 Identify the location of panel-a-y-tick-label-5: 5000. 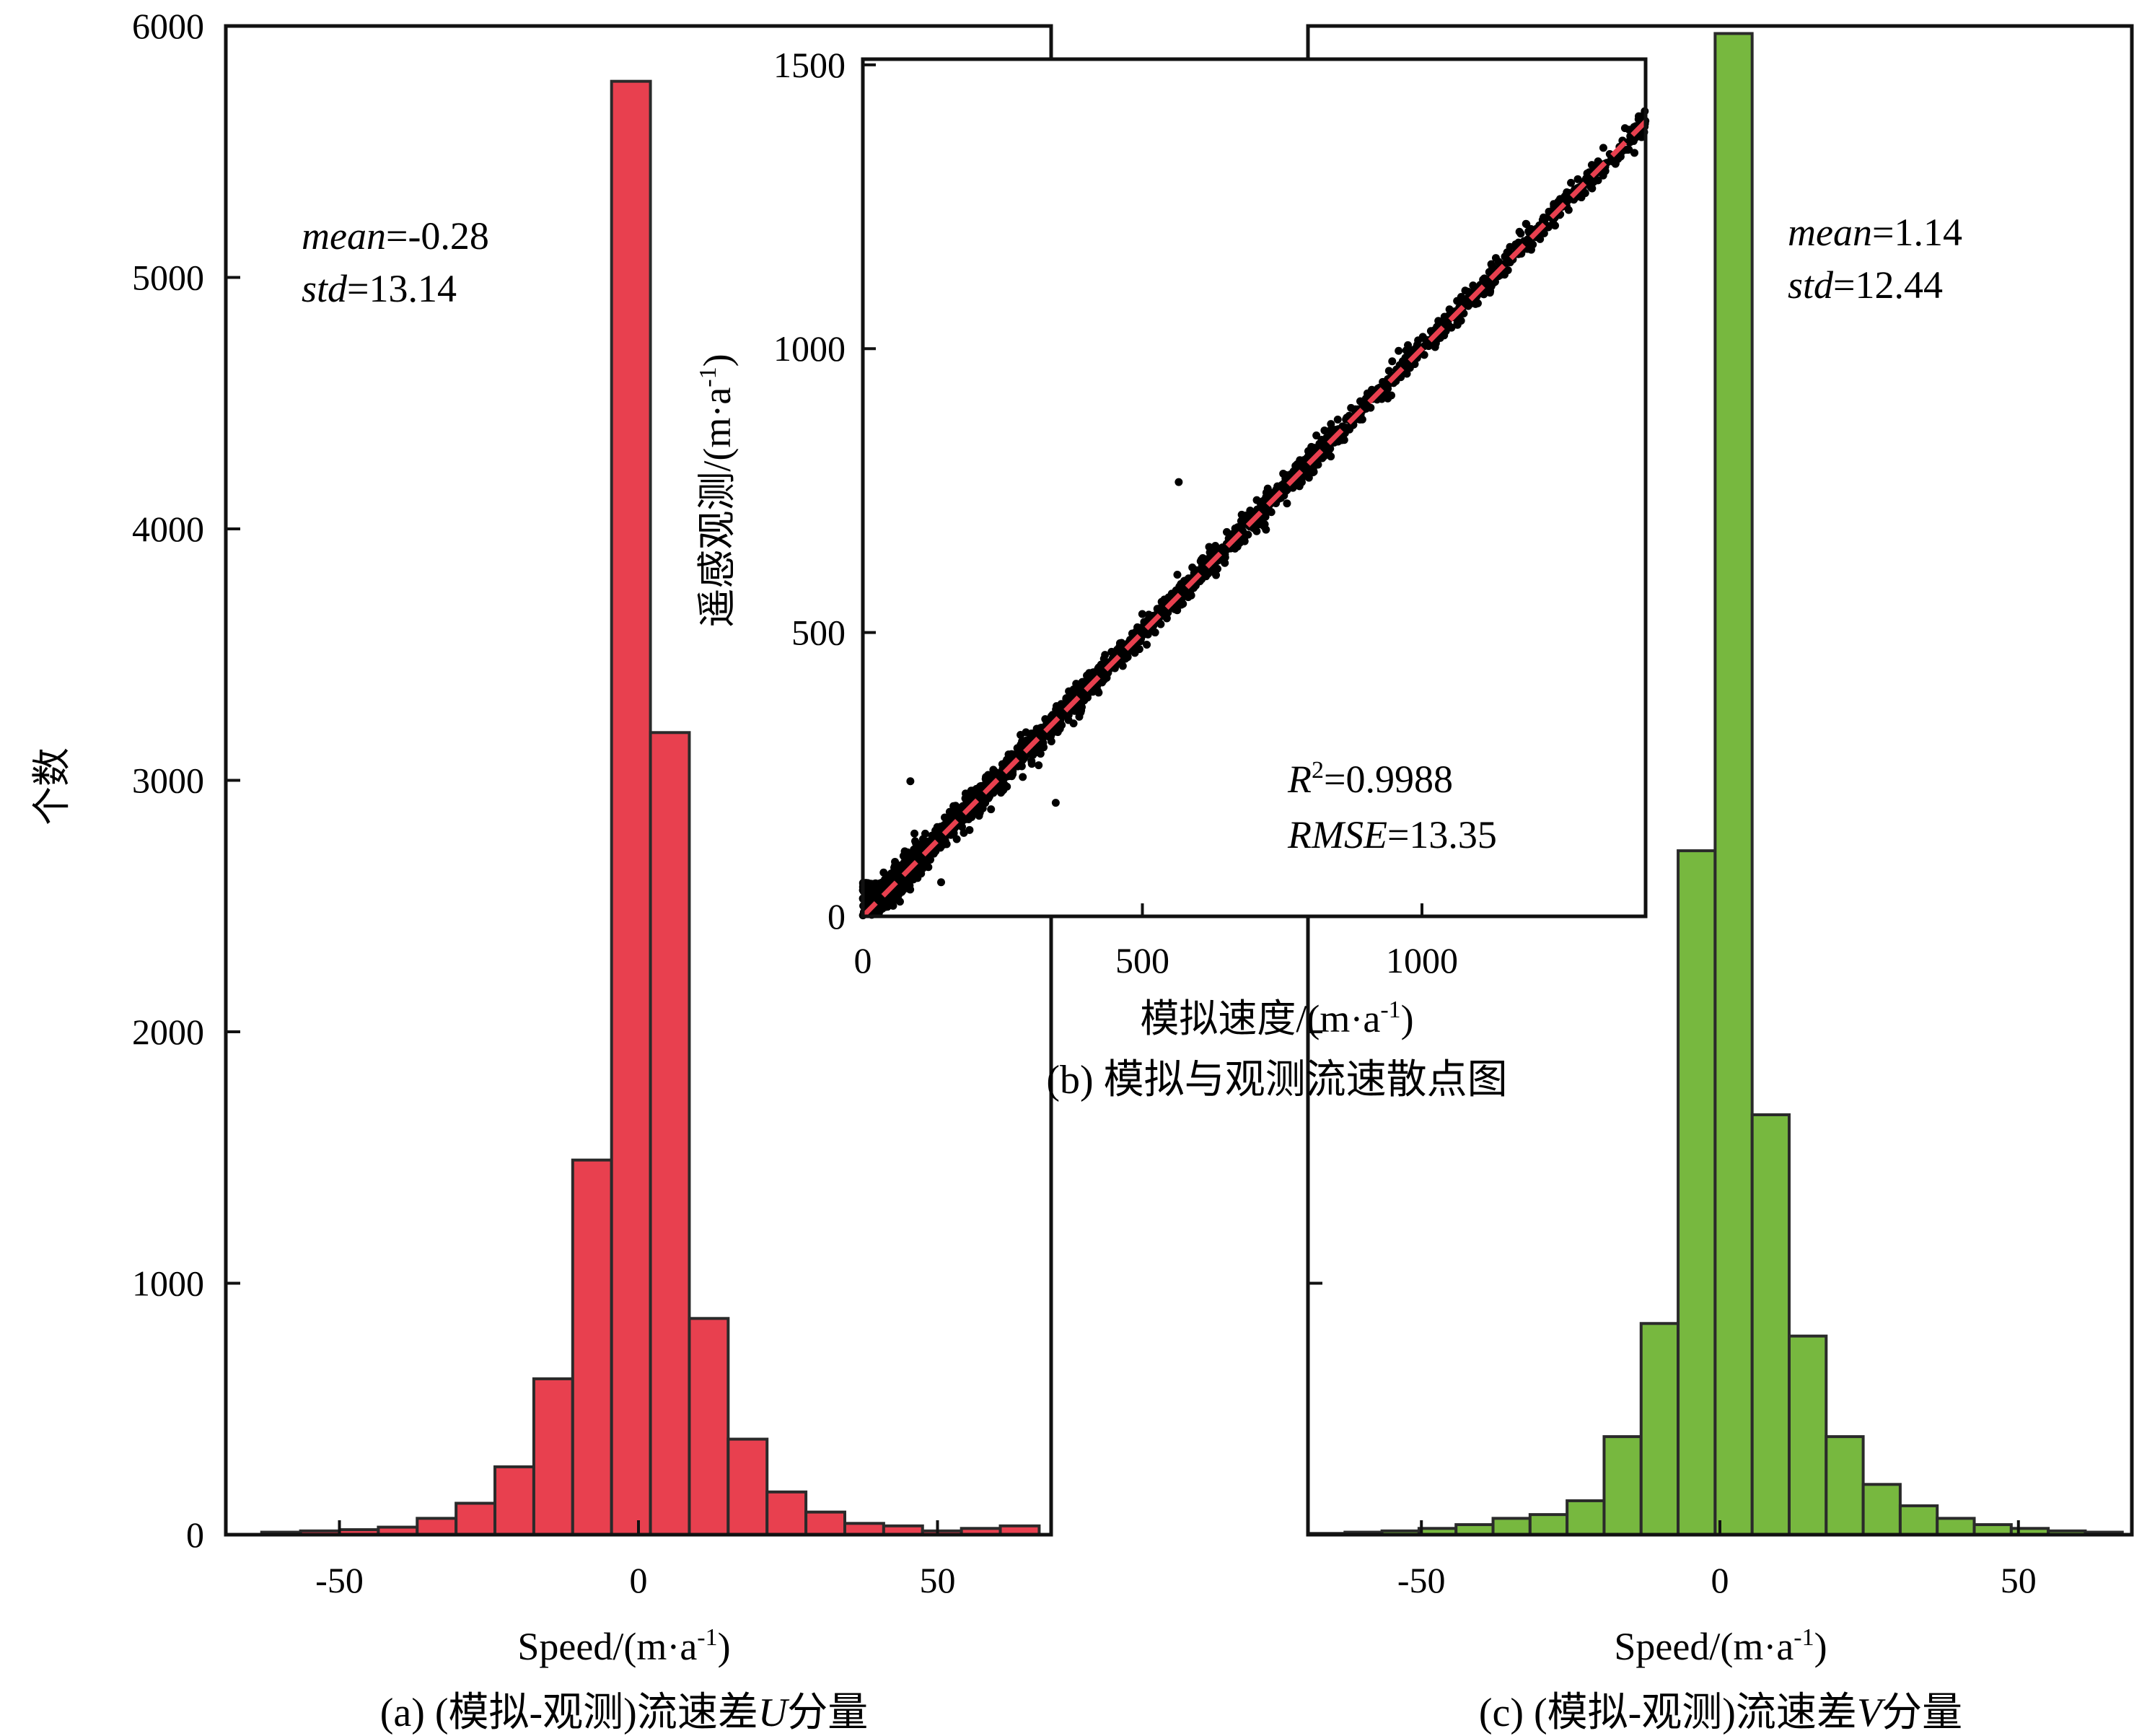
(168, 278).